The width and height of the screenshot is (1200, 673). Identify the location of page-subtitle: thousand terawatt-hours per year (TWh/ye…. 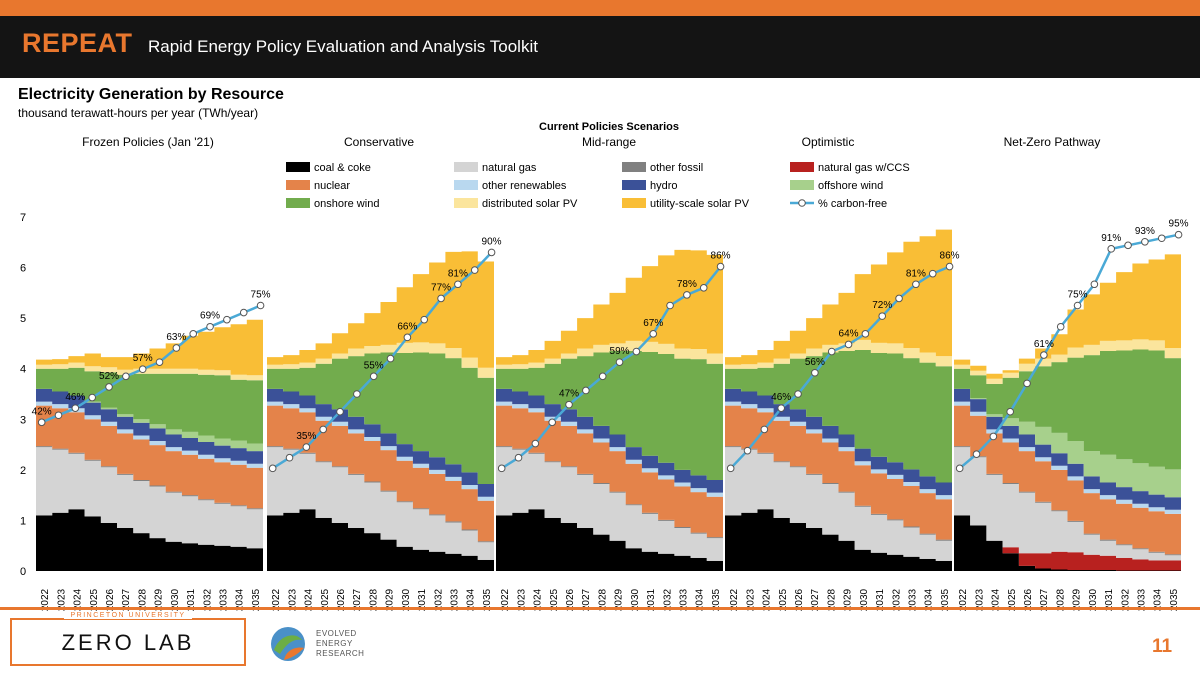
(138, 113).